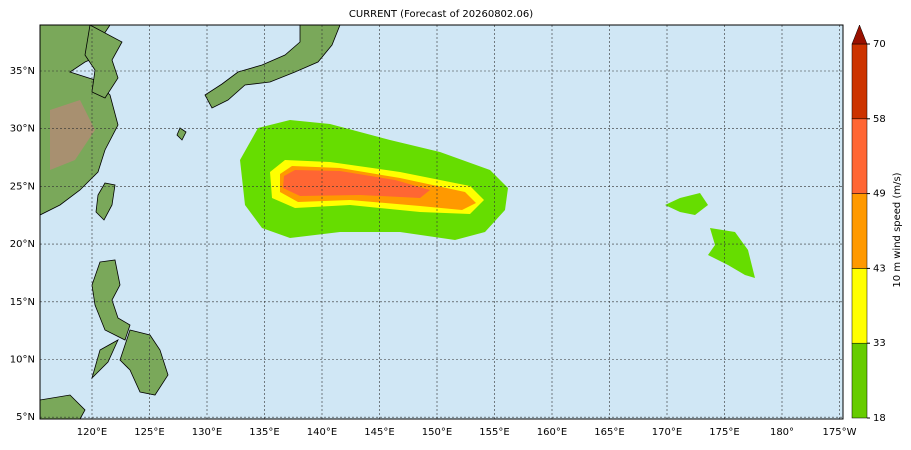  I want to click on lon-label: 135°E, so click(264, 432).